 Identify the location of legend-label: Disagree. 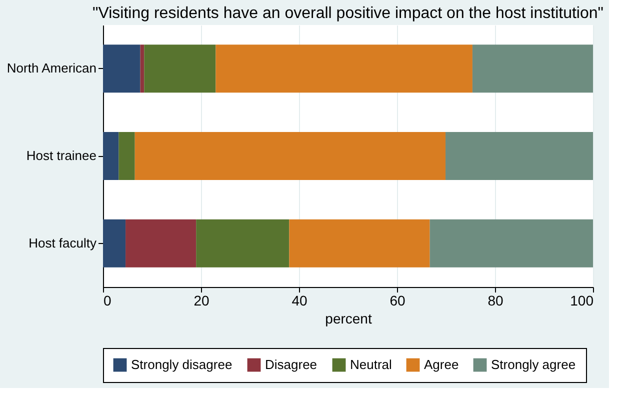
(291, 364).